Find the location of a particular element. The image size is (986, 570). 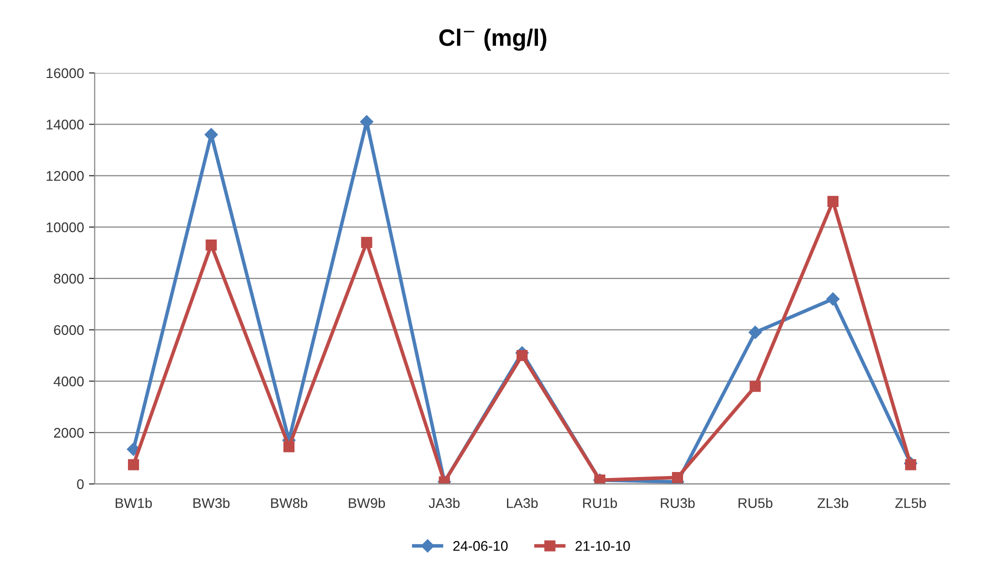

x-tick-label: BW8b is located at coordinates (289, 503).